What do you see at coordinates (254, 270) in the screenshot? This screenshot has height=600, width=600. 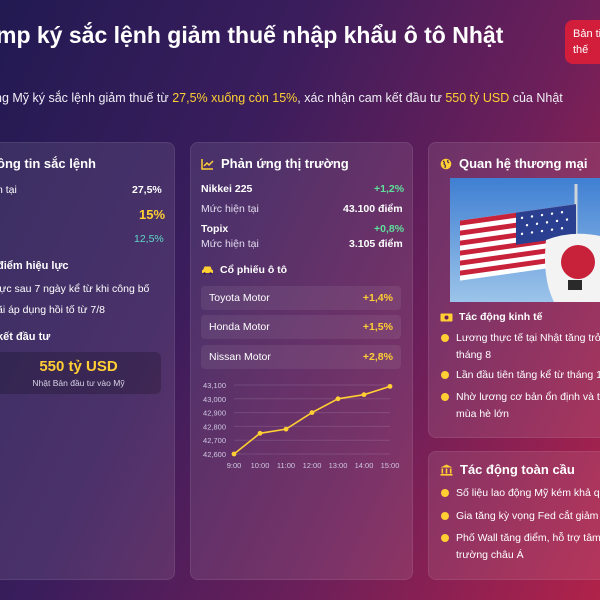 I see `auto-stocks-title-text: Cổ phiếu ô tô` at bounding box center [254, 270].